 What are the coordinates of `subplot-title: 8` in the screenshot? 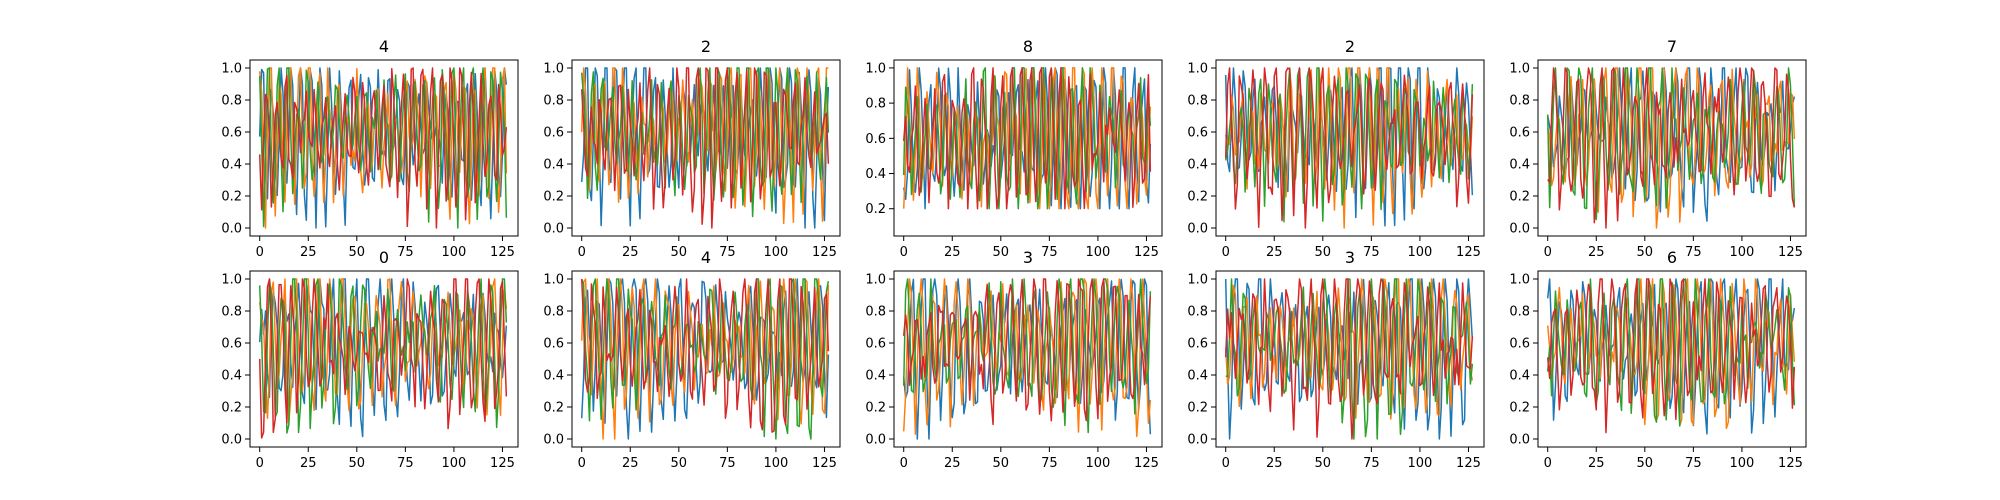 It's located at (1028, 46).